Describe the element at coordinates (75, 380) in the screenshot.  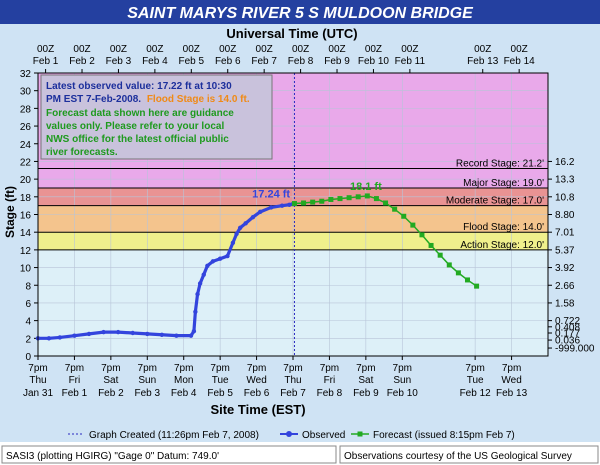
I see `bottom-tick-day-1: Fri` at that location.